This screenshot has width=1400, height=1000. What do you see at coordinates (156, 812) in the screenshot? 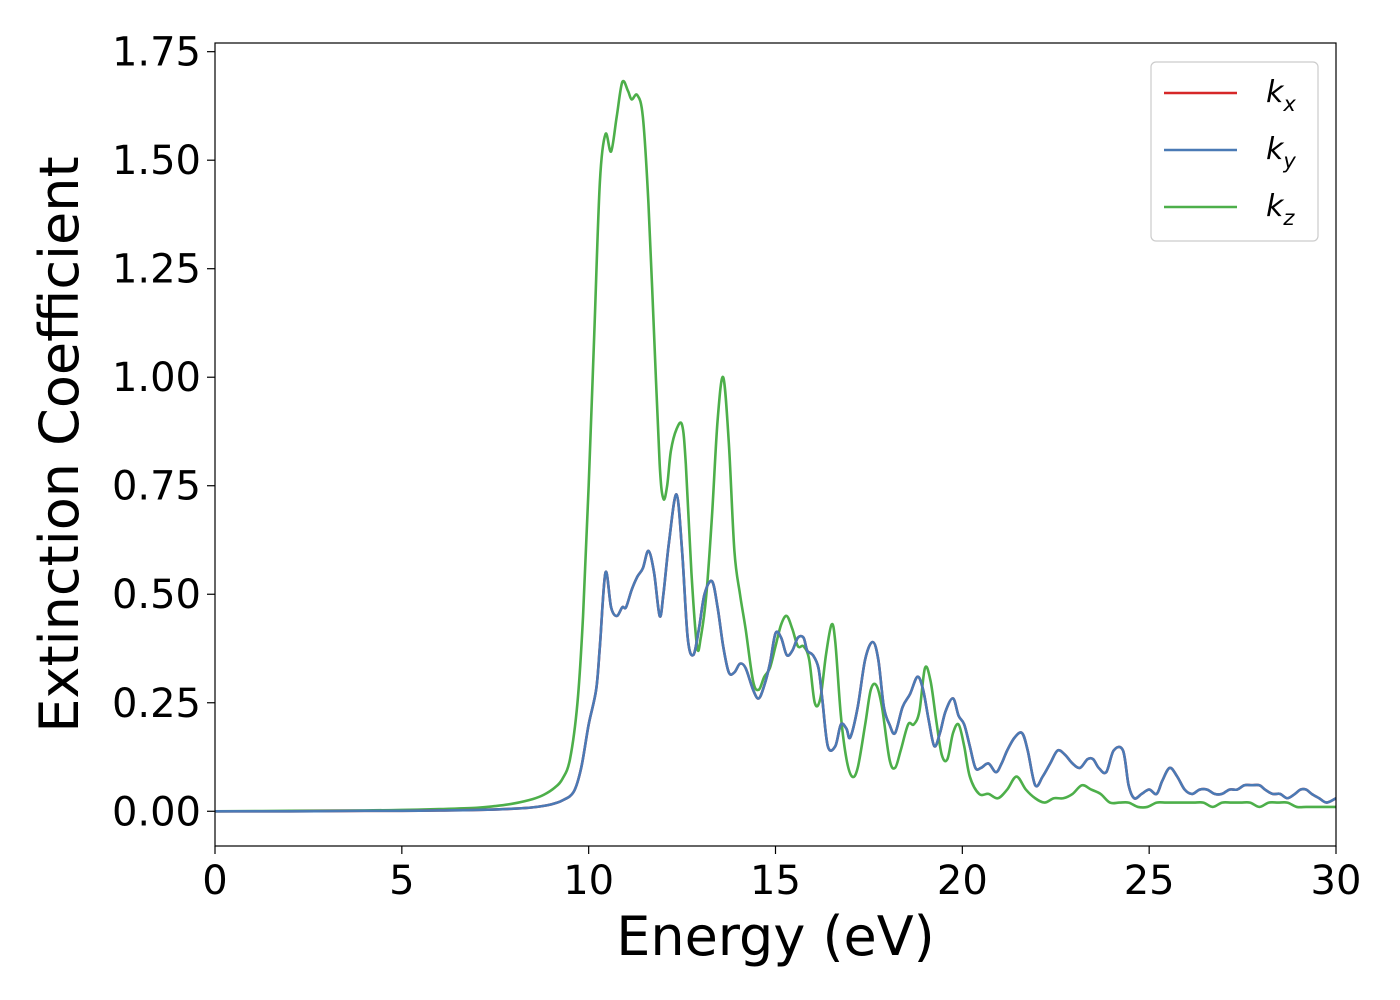
I see `y-tick-label: 0.00` at bounding box center [156, 812].